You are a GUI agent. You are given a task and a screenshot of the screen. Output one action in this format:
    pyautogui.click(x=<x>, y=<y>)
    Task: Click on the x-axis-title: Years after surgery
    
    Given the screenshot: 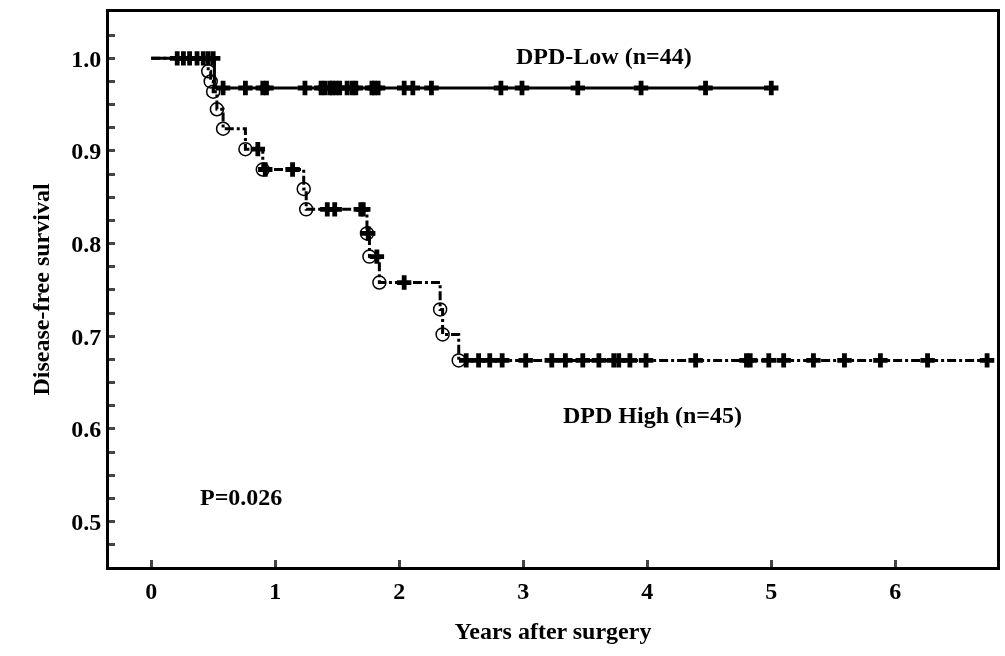 What is the action you would take?
    pyautogui.click(x=553, y=631)
    